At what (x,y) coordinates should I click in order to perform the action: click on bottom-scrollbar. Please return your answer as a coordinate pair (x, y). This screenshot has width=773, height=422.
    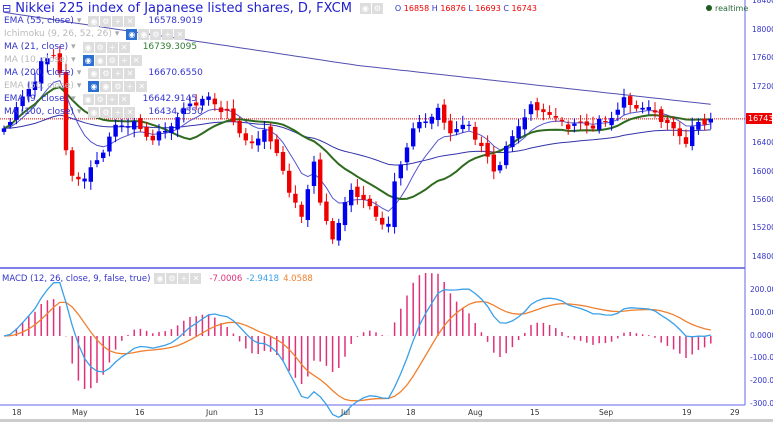
    Looking at the image, I should click on (386, 420).